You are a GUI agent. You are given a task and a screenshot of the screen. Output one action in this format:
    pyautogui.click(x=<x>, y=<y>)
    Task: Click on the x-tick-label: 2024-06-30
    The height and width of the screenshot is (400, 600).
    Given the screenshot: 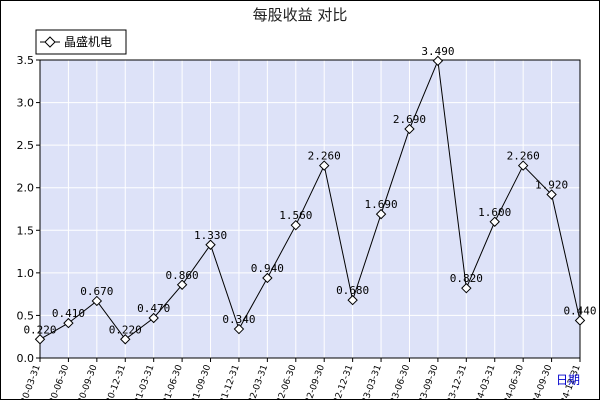 What is the action you would take?
    pyautogui.click(x=512, y=381)
    